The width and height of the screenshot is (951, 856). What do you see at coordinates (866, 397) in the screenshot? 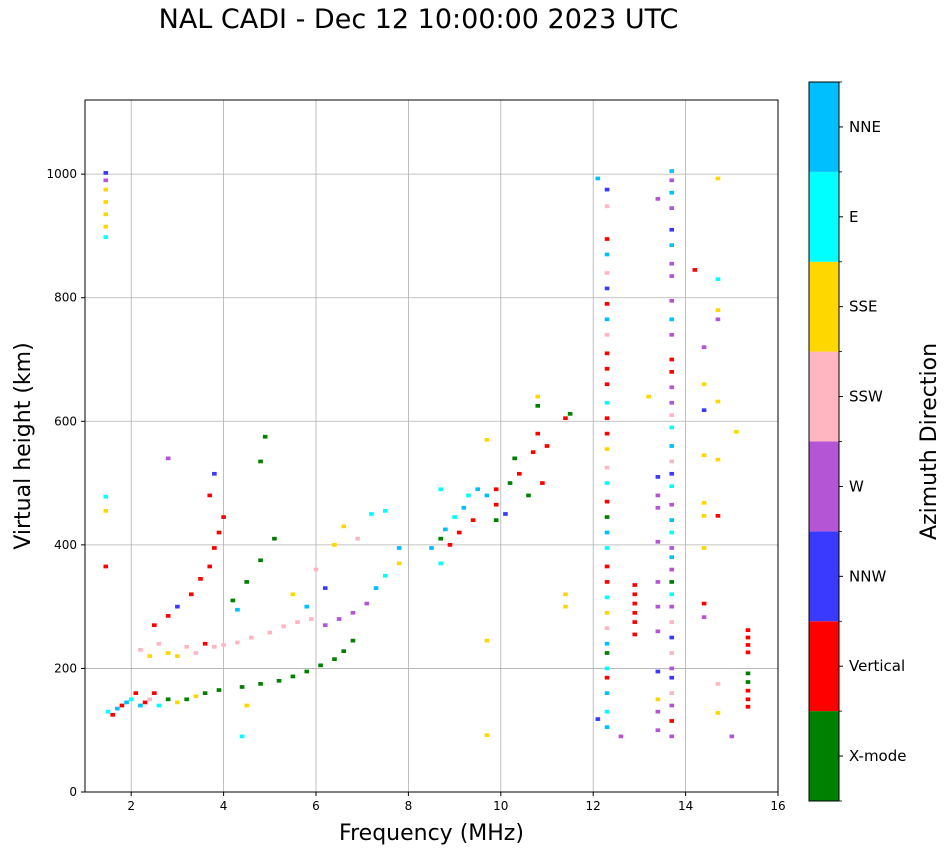
I see `colorbar-tick-label: SSW` at bounding box center [866, 397].